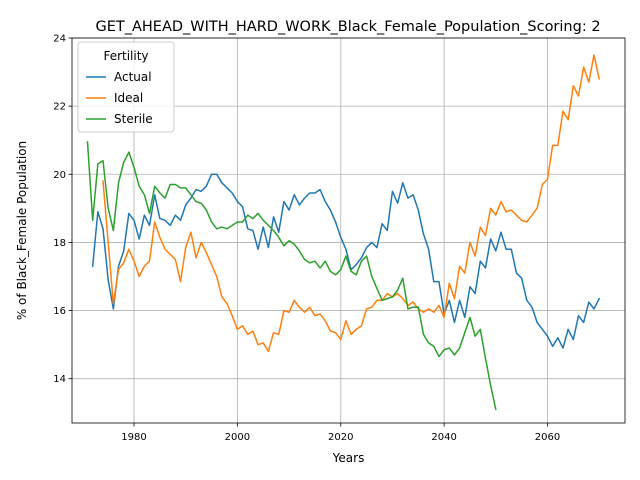 This screenshot has height=480, width=640. Describe the element at coordinates (133, 77) in the screenshot. I see `legend-label-actual: Actual` at that location.